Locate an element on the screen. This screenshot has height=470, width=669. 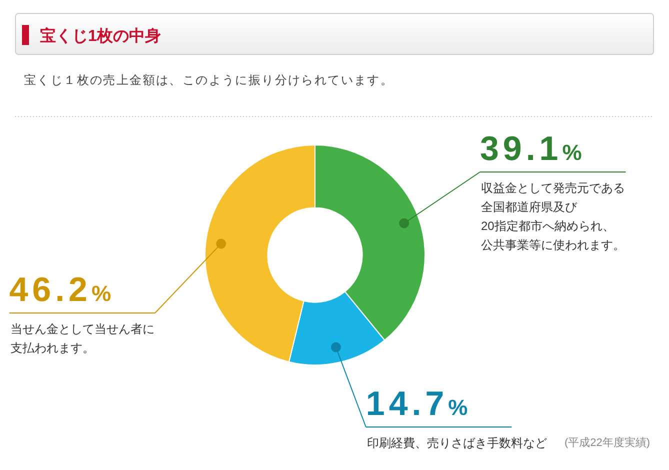
category-label: 当せん金として当せん者に支払われます。 is located at coordinates (82, 338).